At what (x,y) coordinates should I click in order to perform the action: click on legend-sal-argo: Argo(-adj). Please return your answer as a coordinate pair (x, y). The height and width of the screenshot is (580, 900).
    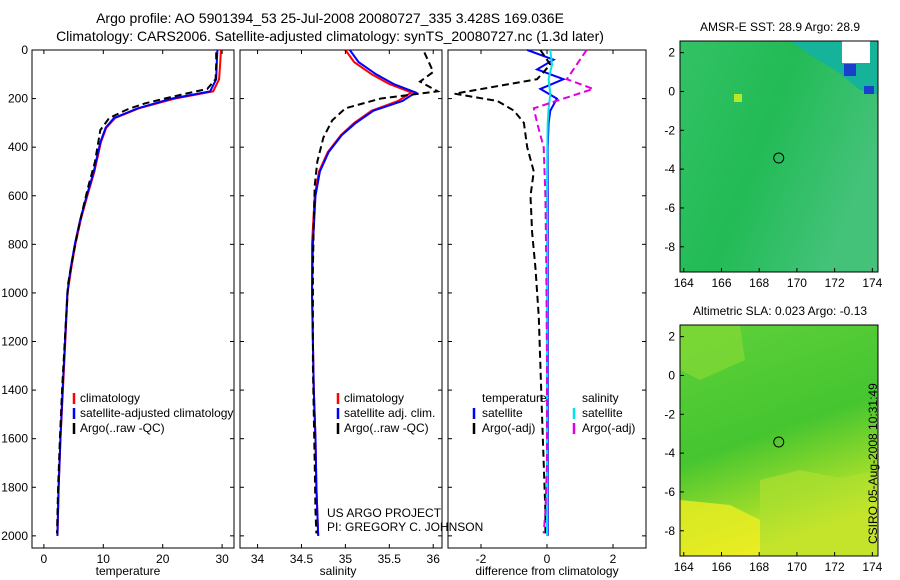
    Looking at the image, I should click on (608, 428).